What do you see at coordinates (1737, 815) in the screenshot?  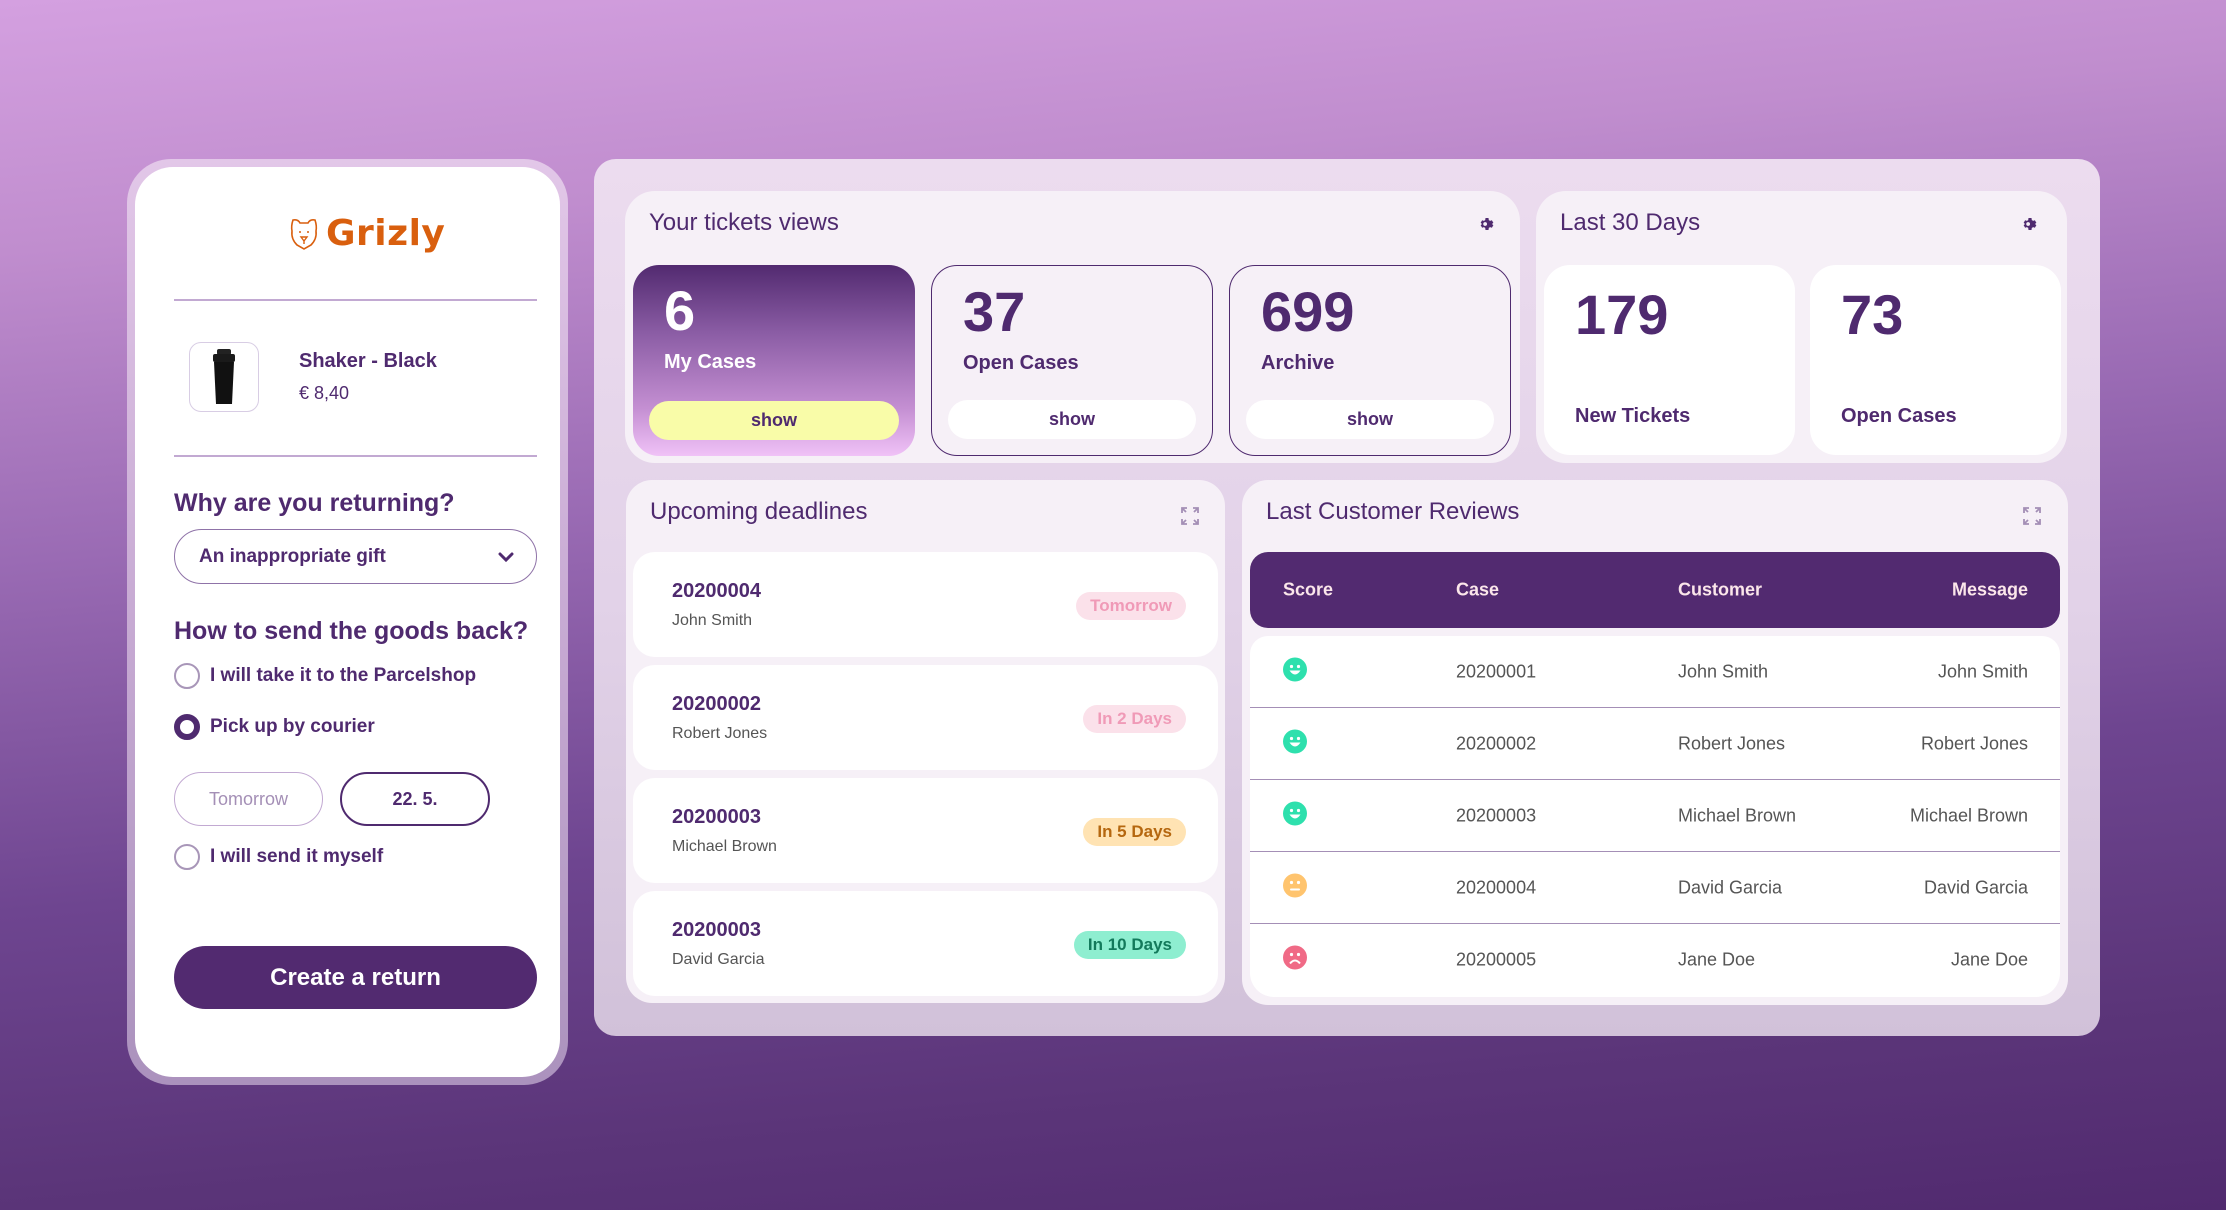 I see `review-customer: Michael Brown` at bounding box center [1737, 815].